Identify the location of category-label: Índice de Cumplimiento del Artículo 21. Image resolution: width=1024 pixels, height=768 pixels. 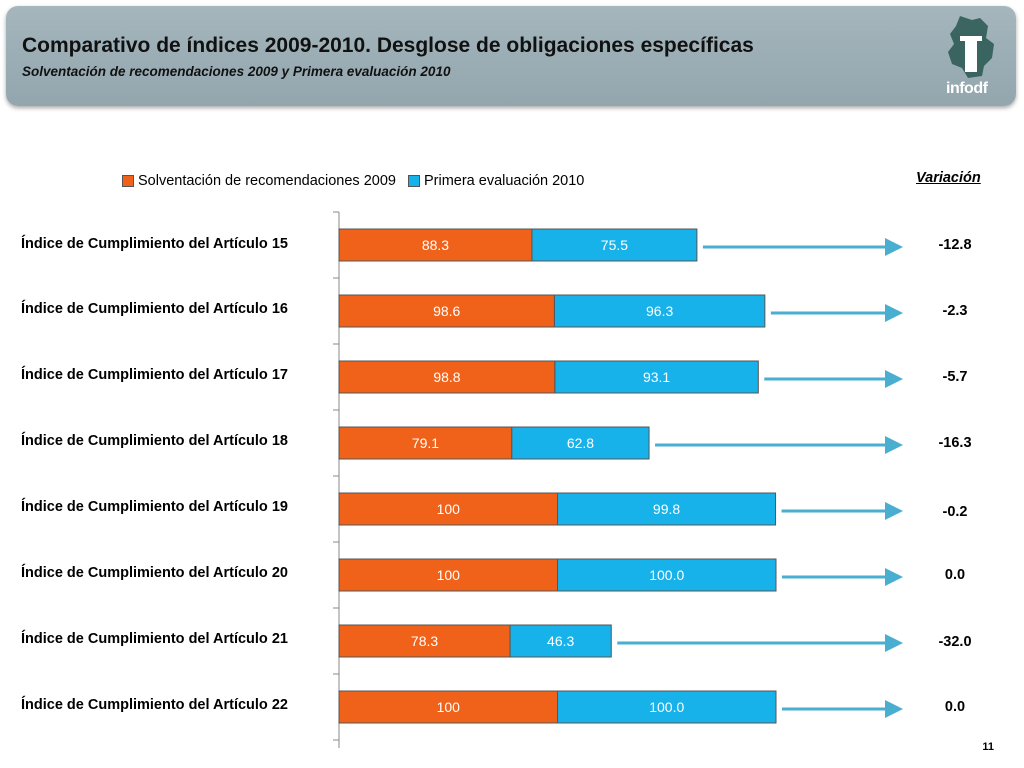
(154, 639).